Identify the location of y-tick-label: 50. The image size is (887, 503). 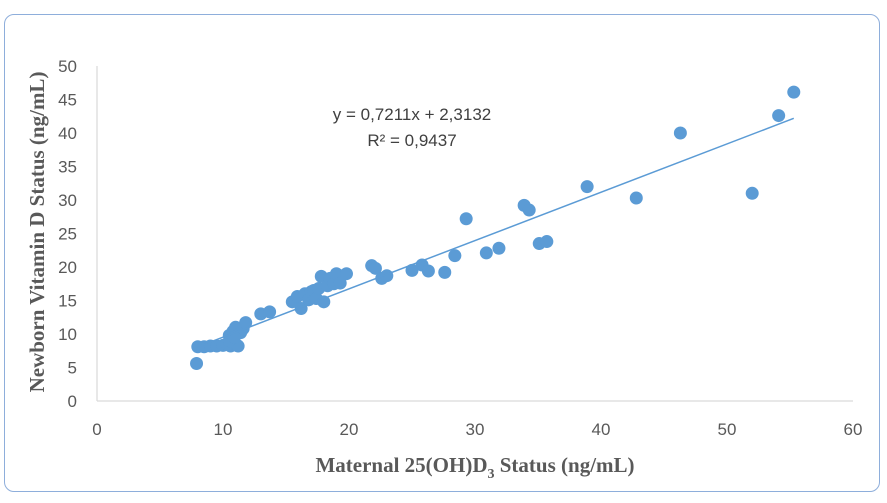
(67, 66).